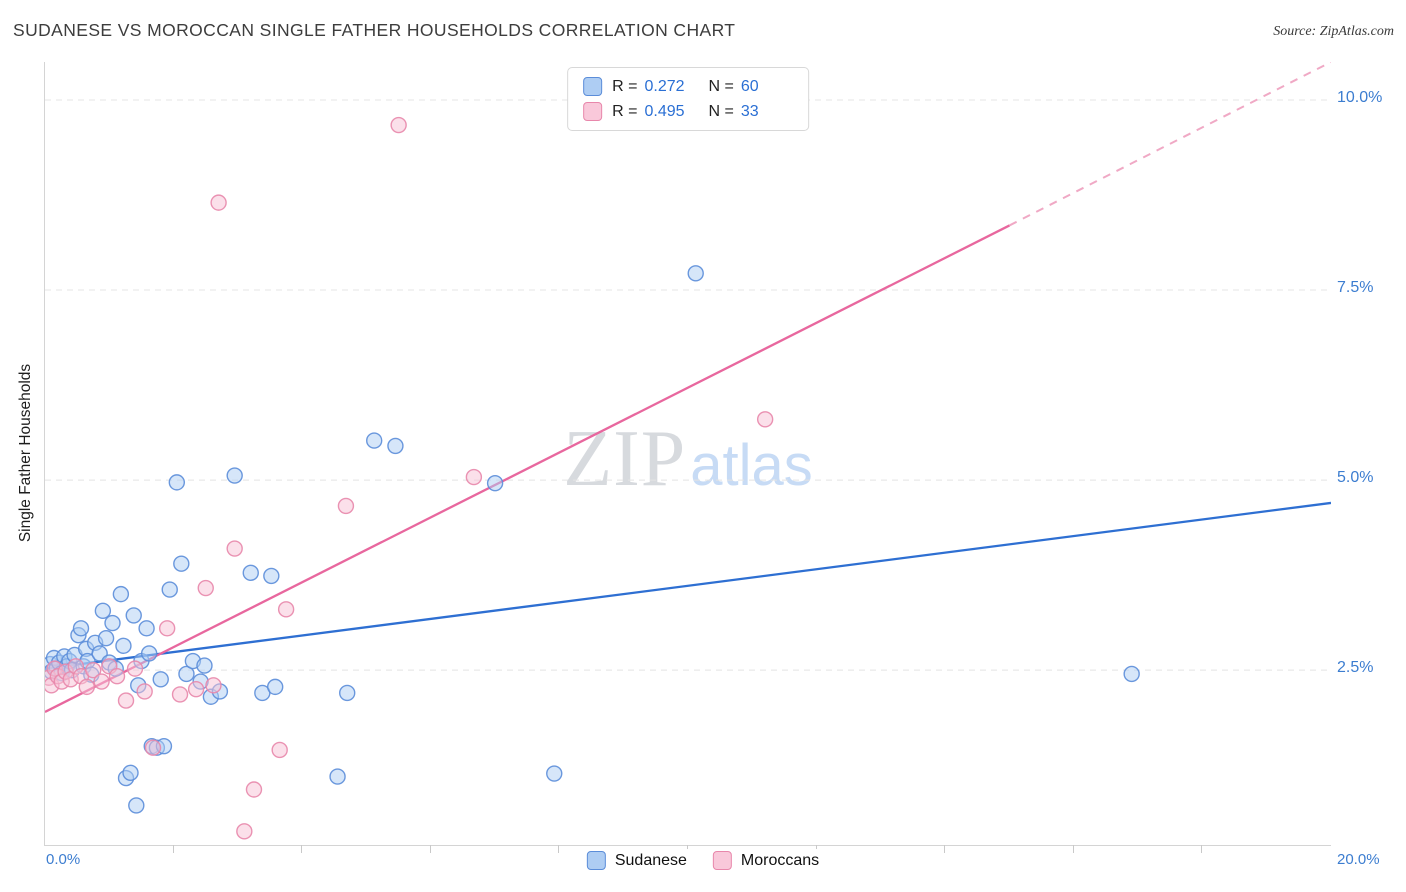 The width and height of the screenshot is (1406, 892). Describe the element at coordinates (1355, 668) in the screenshot. I see `y-tick-label: 2.5%` at that location.